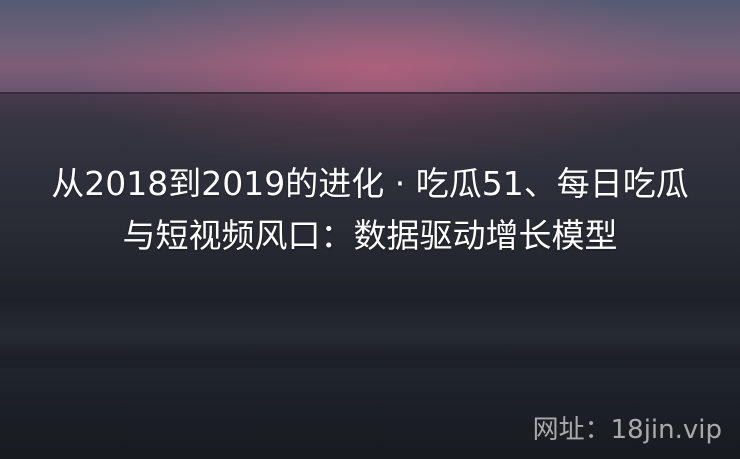 The height and width of the screenshot is (459, 740). I want to click on horizon-line, so click(370, 93).